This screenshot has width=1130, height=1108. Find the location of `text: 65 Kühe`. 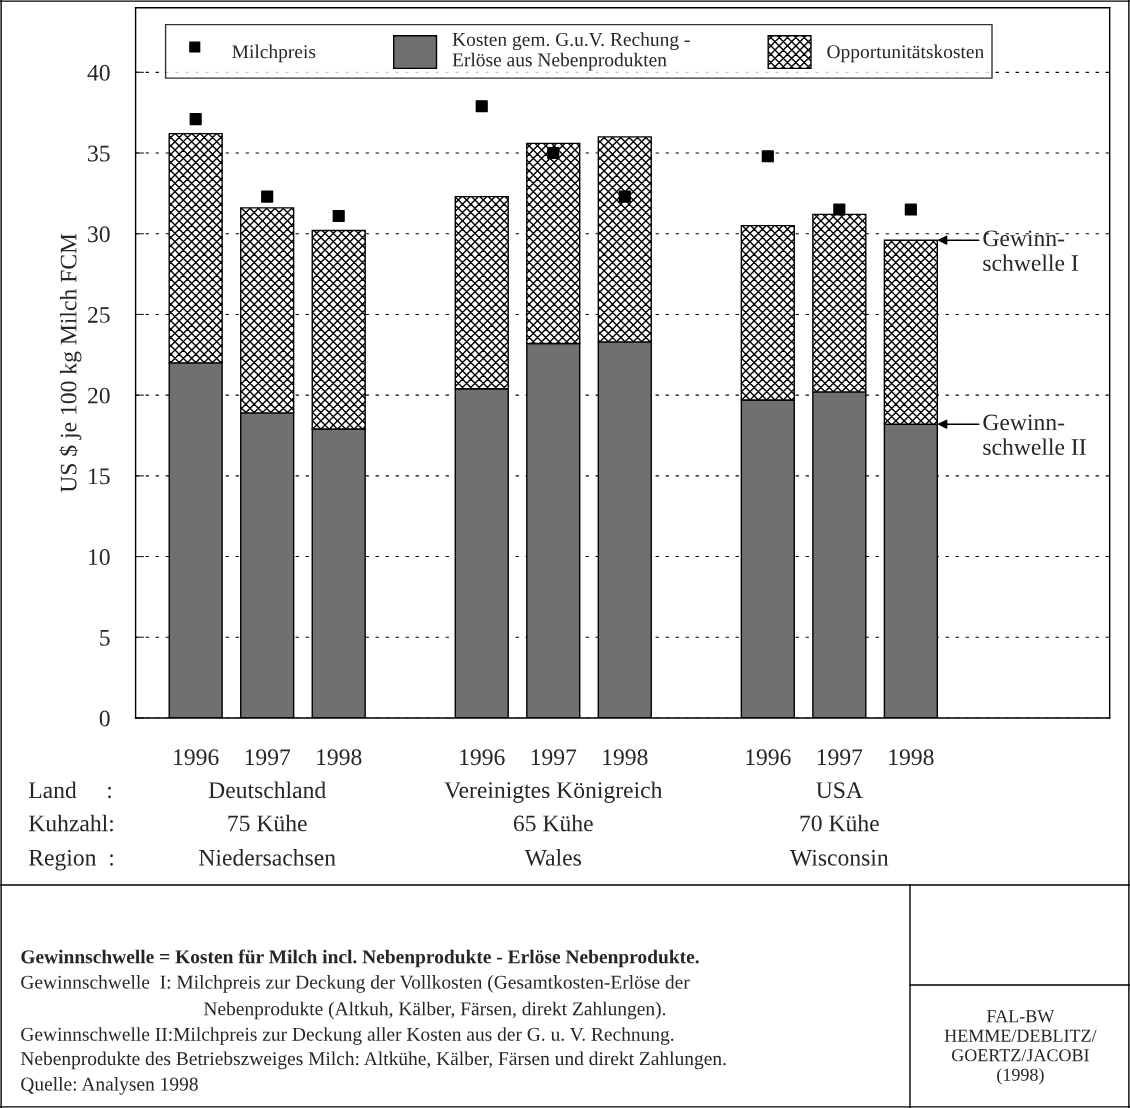

text: 65 Kühe is located at coordinates (553, 823).